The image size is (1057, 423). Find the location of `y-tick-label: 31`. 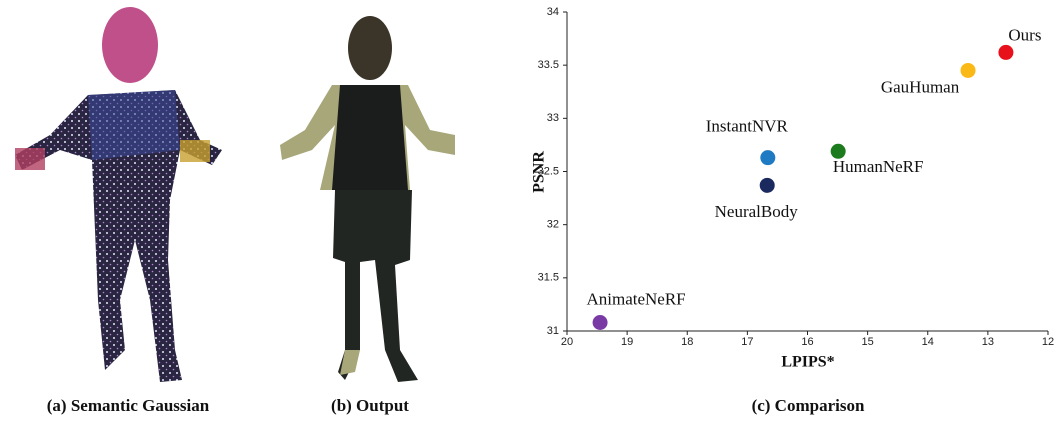

y-tick-label: 31 is located at coordinates (553, 331).